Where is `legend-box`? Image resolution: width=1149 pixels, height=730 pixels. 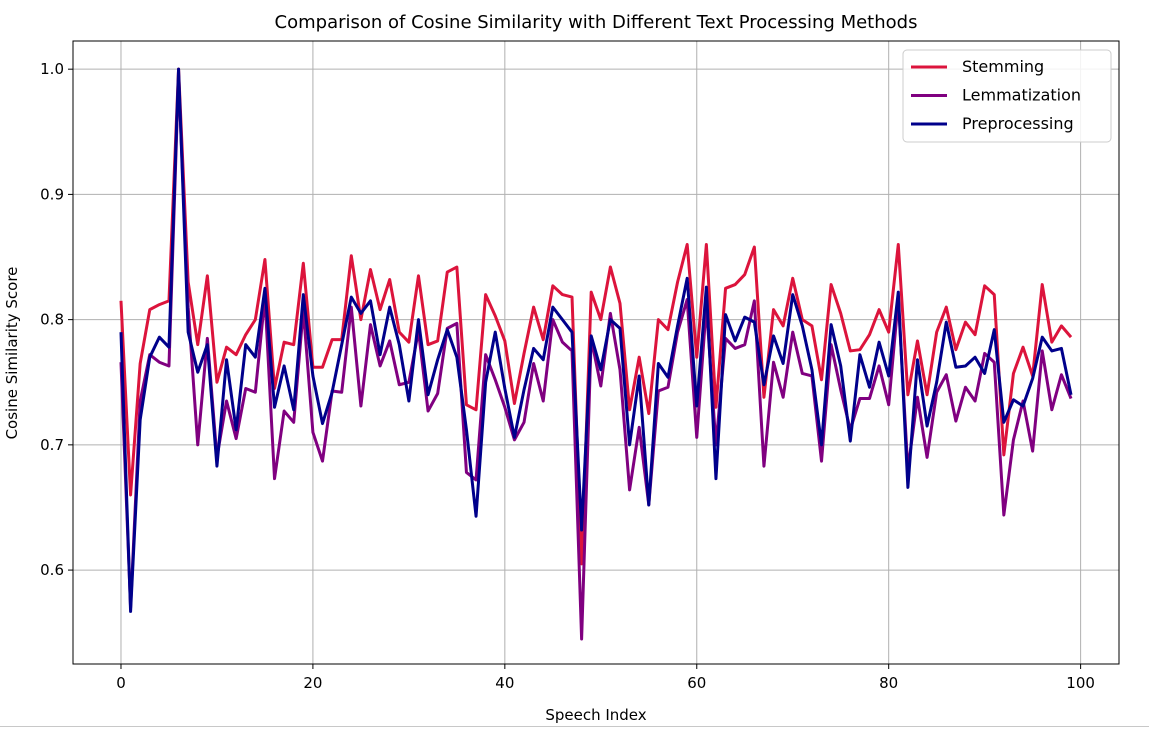
legend-box is located at coordinates (1007, 96).